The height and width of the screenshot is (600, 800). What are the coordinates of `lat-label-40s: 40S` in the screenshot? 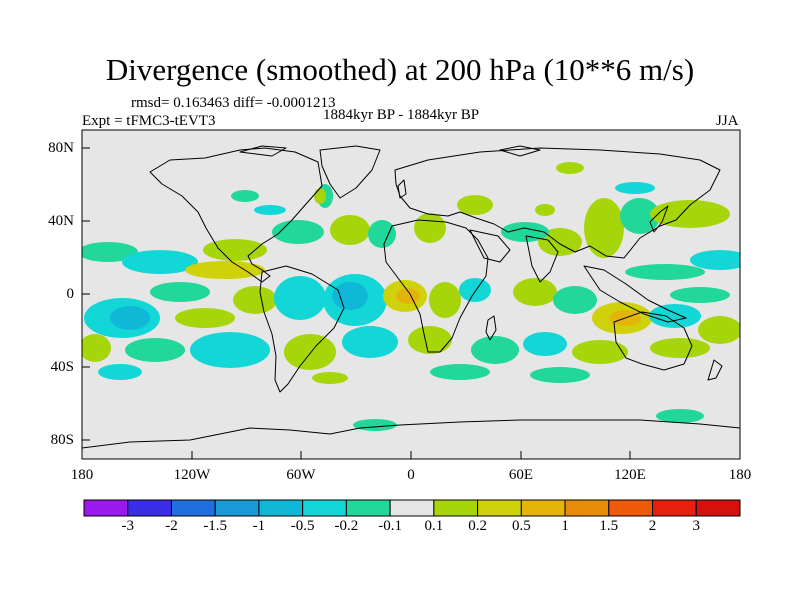 It's located at (62, 367).